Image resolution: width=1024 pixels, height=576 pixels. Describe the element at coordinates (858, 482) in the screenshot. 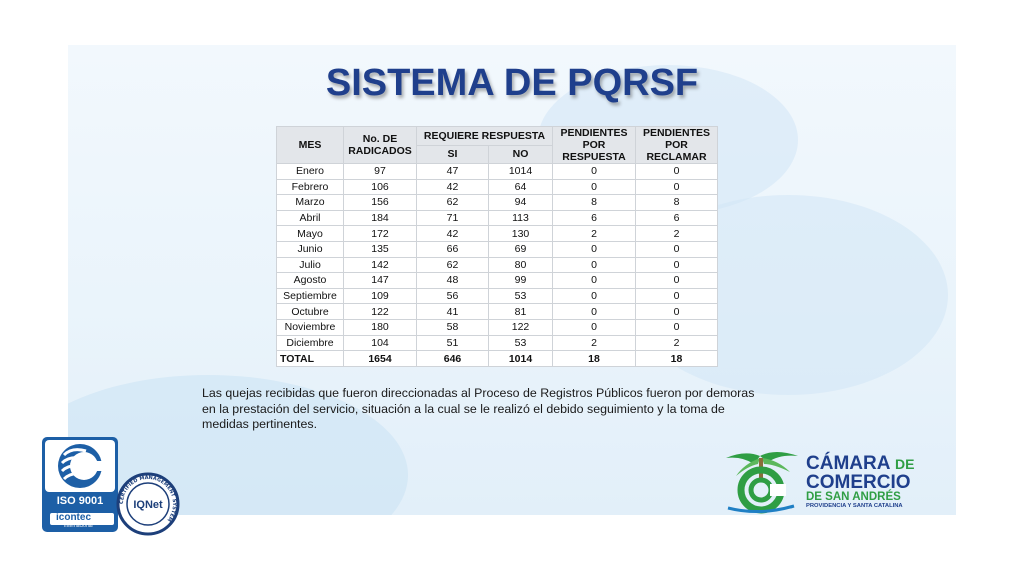

I see `camara-line2: COMERCIO` at that location.